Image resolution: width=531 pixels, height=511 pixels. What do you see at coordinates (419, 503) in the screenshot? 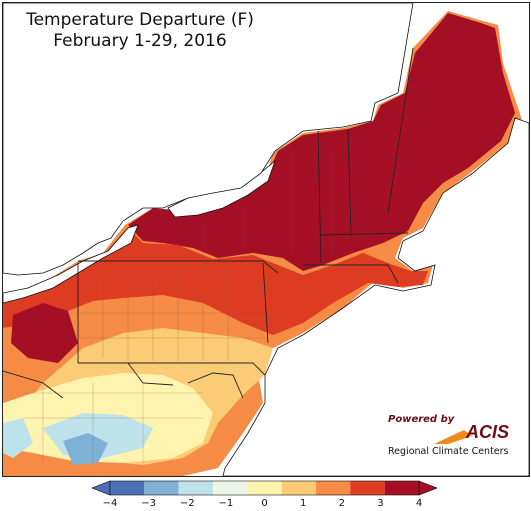
I see `legend-tick-label: 4` at bounding box center [419, 503].